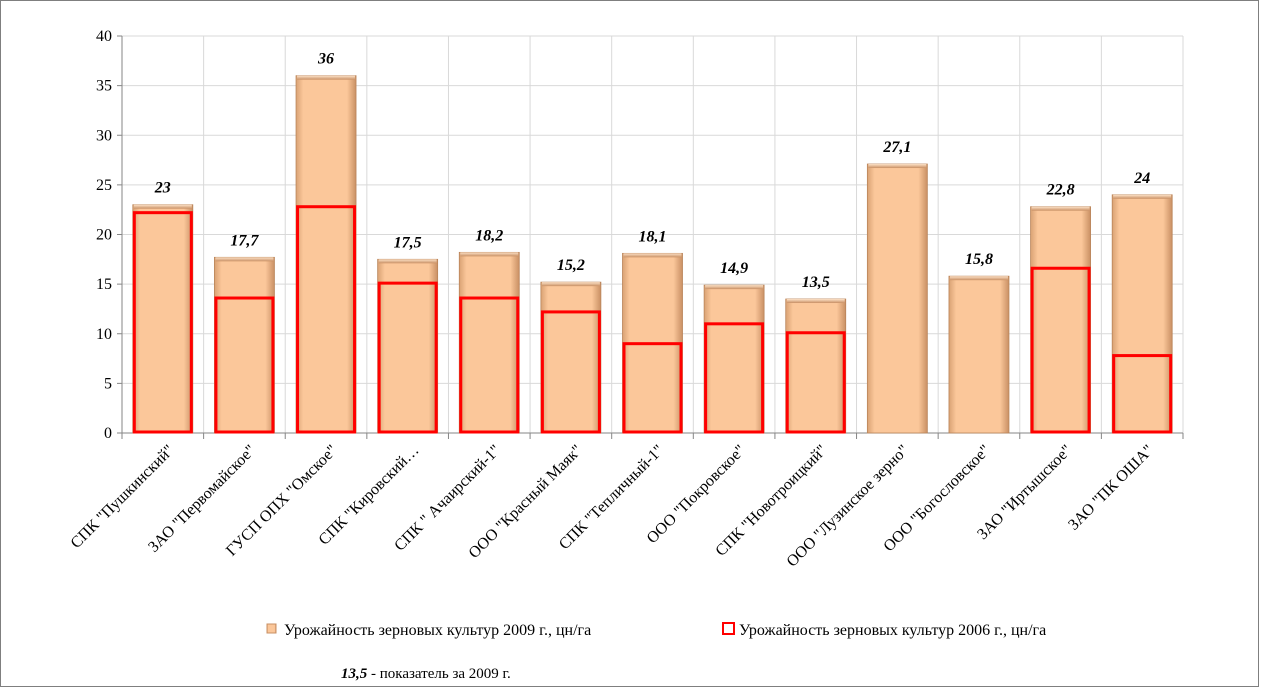 The height and width of the screenshot is (693, 1261). What do you see at coordinates (244, 240) in the screenshot?
I see `data-label-2009: 17,7` at bounding box center [244, 240].